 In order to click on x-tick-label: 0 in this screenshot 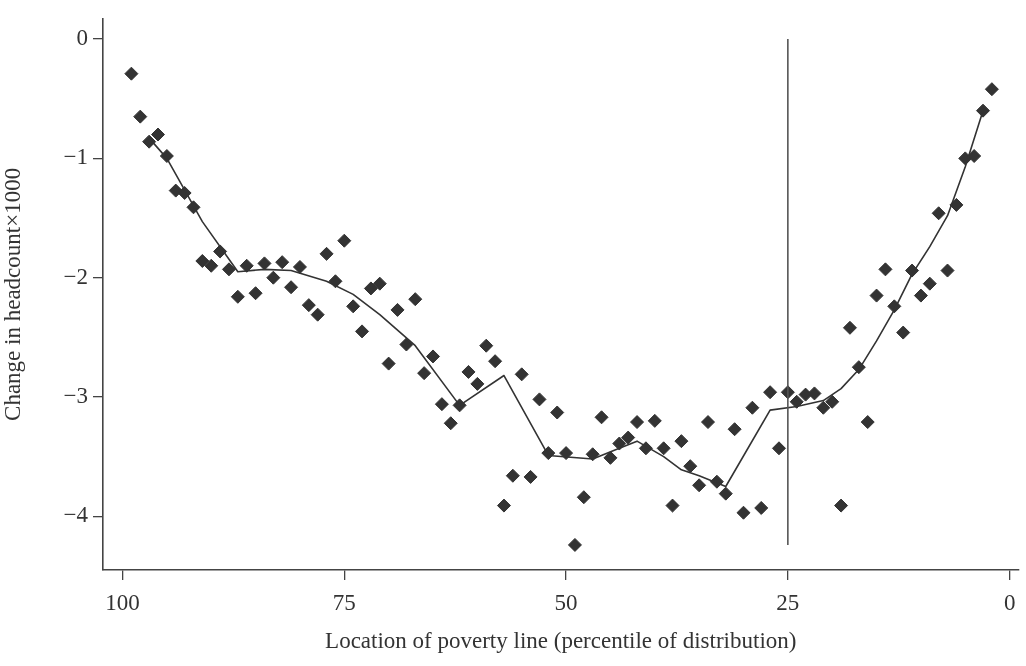, I will do `click(1009, 602)`.